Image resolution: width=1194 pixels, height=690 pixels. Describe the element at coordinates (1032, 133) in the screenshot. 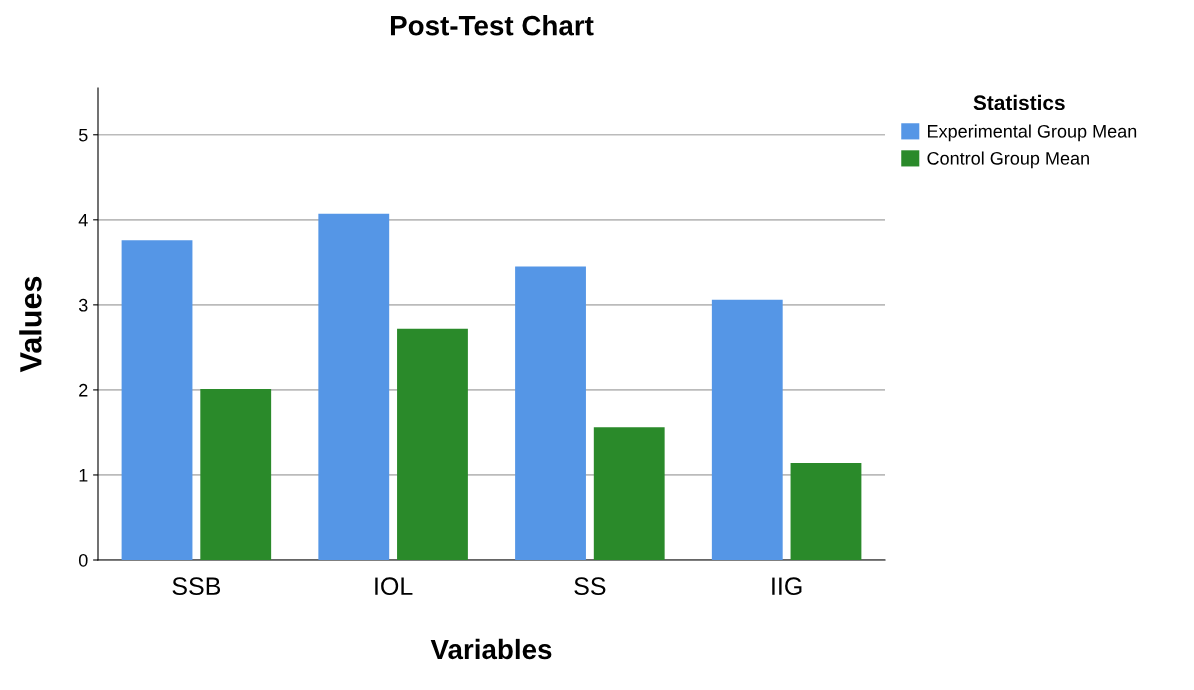

I see `legend-label: Experimental Group Mean` at that location.